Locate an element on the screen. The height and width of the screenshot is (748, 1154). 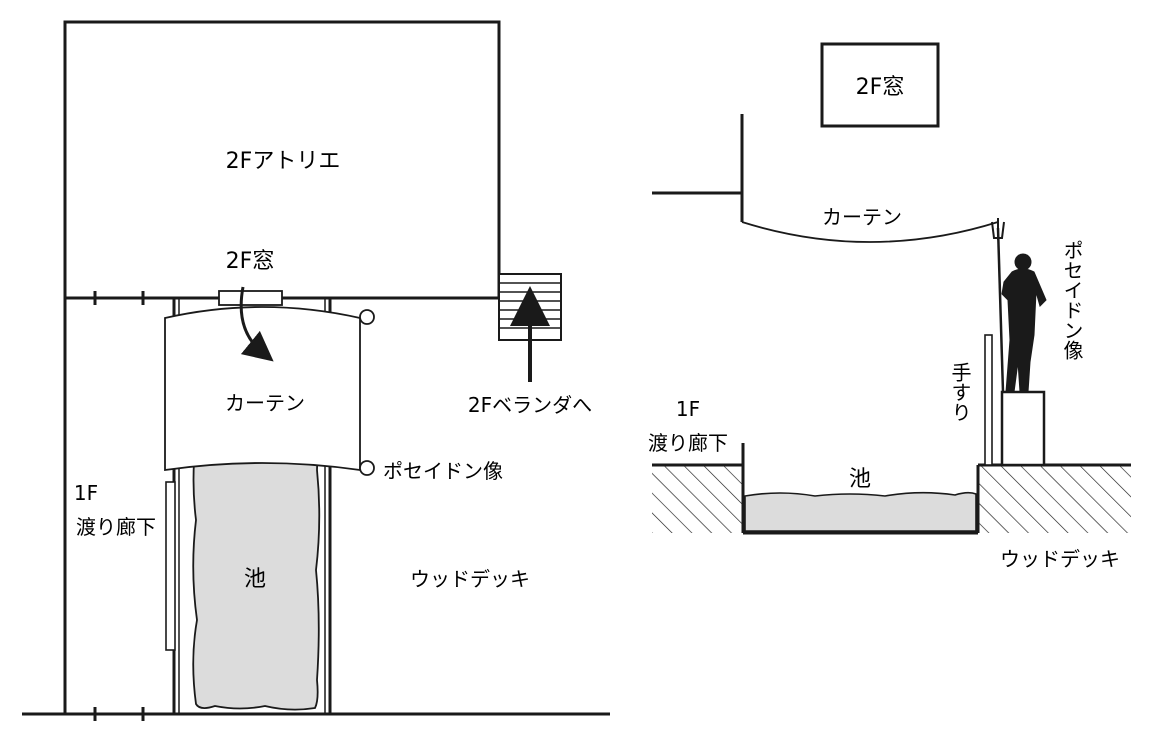
plan-window-label: 2F窓 is located at coordinates (250, 261).